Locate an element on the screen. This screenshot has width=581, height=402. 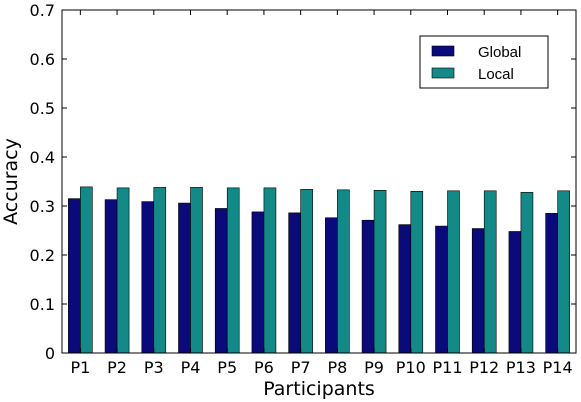
x-axis-label: Participants is located at coordinates (319, 389).